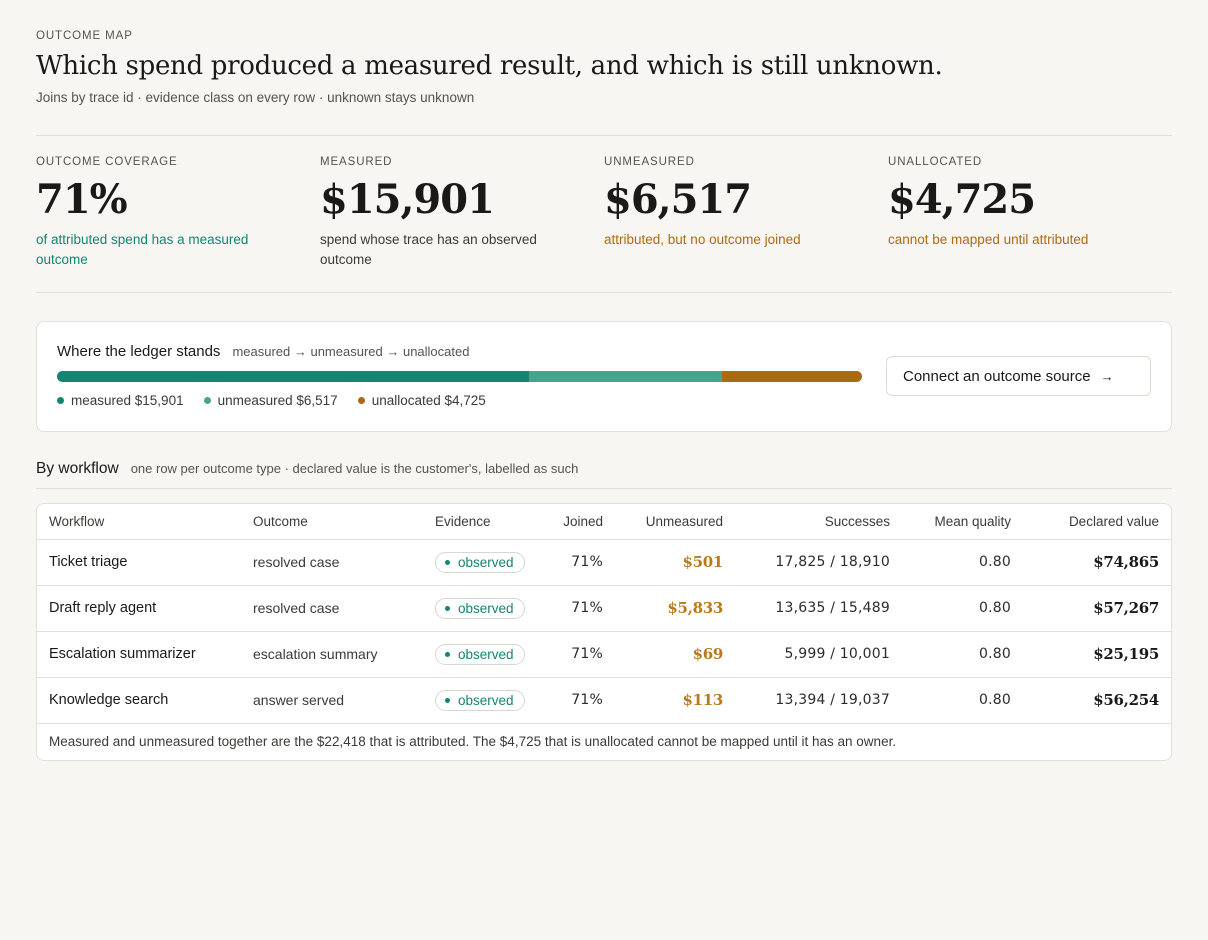 Image resolution: width=1208 pixels, height=940 pixels. Describe the element at coordinates (818, 608) in the screenshot. I see `cell-successes: 13,635 / 15,489` at that location.